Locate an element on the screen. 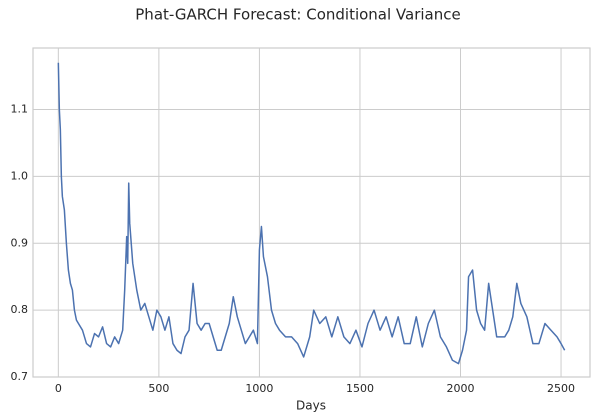 The image size is (597, 417). x-tick-label: 1000 is located at coordinates (259, 388).